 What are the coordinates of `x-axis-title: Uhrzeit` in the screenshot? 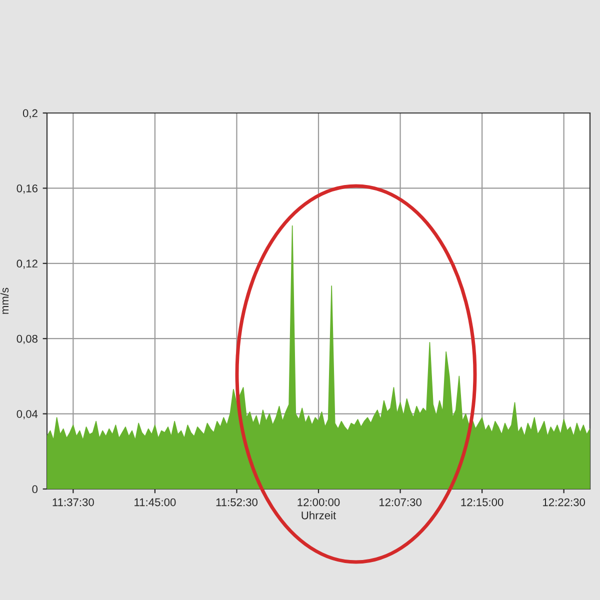 It's located at (319, 515).